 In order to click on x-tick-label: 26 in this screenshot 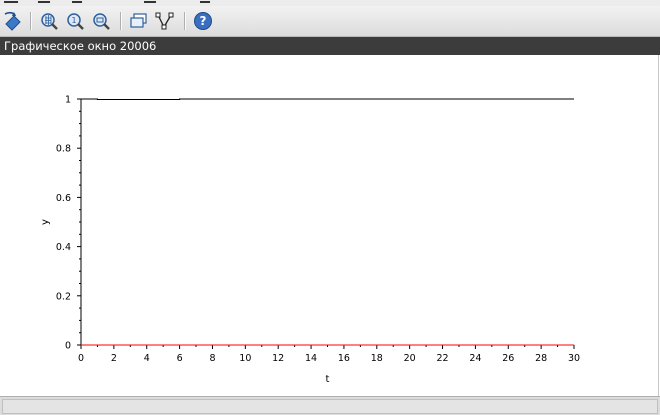, I will do `click(508, 358)`.